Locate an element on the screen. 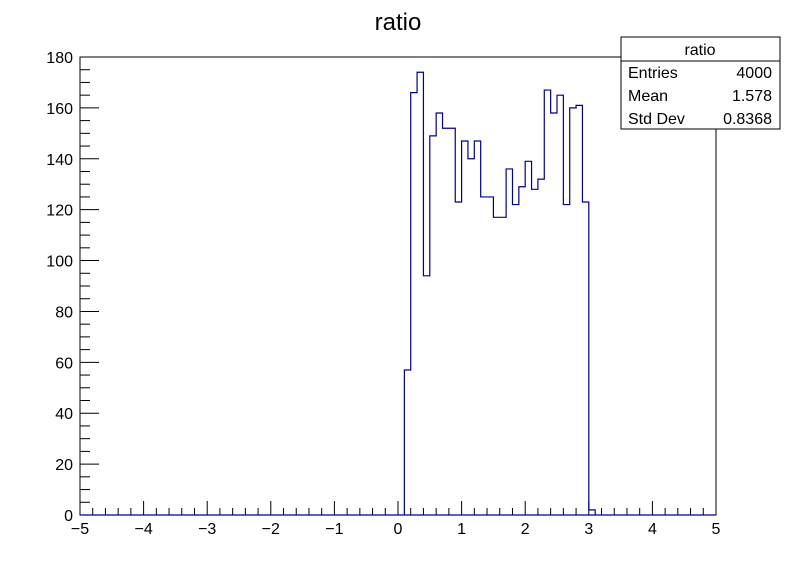 The height and width of the screenshot is (572, 796). x-tick-label: −1 is located at coordinates (334, 529).